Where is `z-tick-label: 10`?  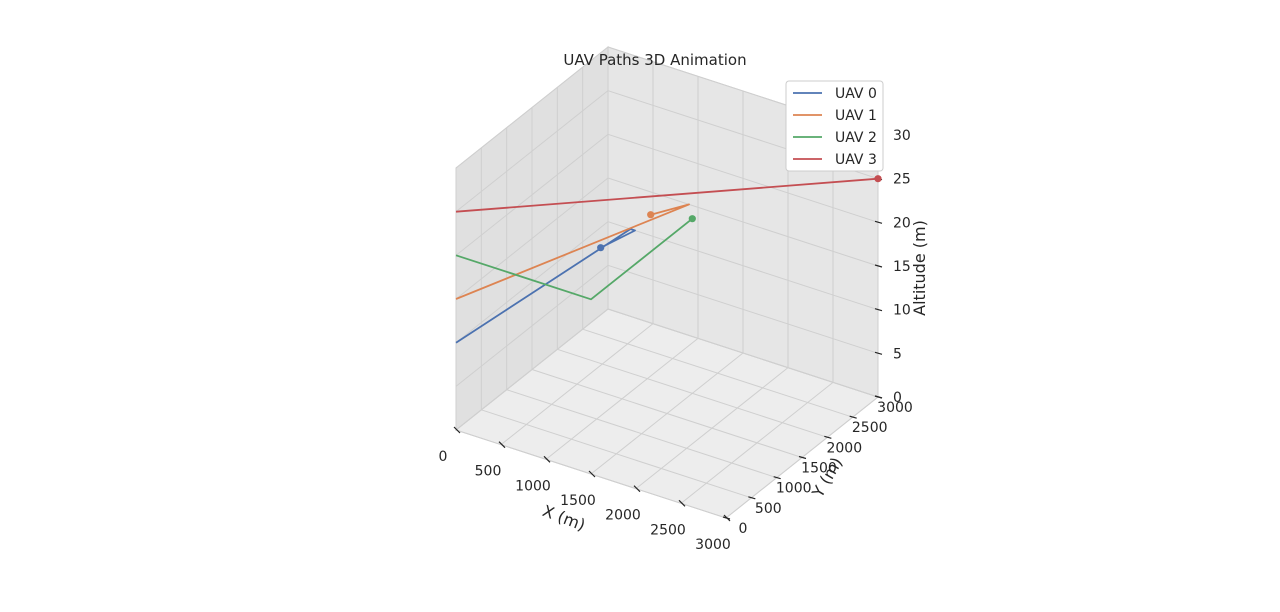 z-tick-label: 10 is located at coordinates (902, 311).